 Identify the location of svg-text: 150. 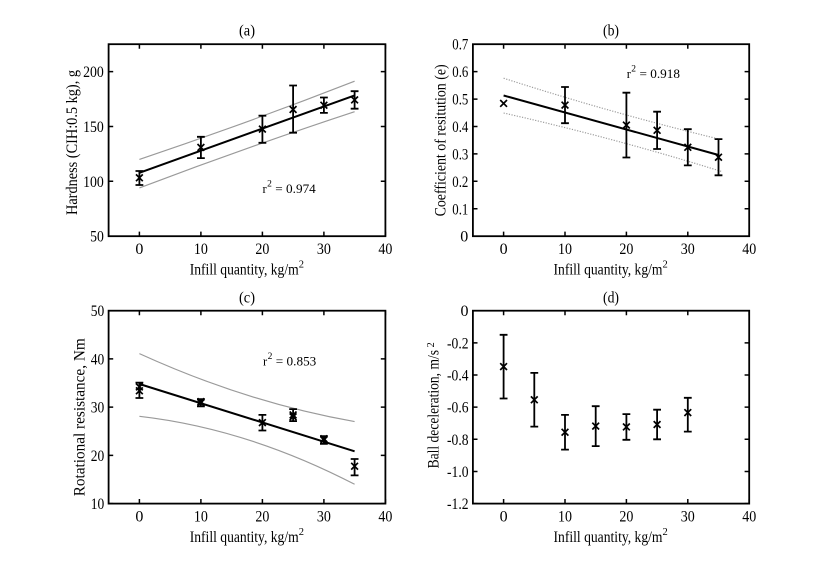
(93, 127).